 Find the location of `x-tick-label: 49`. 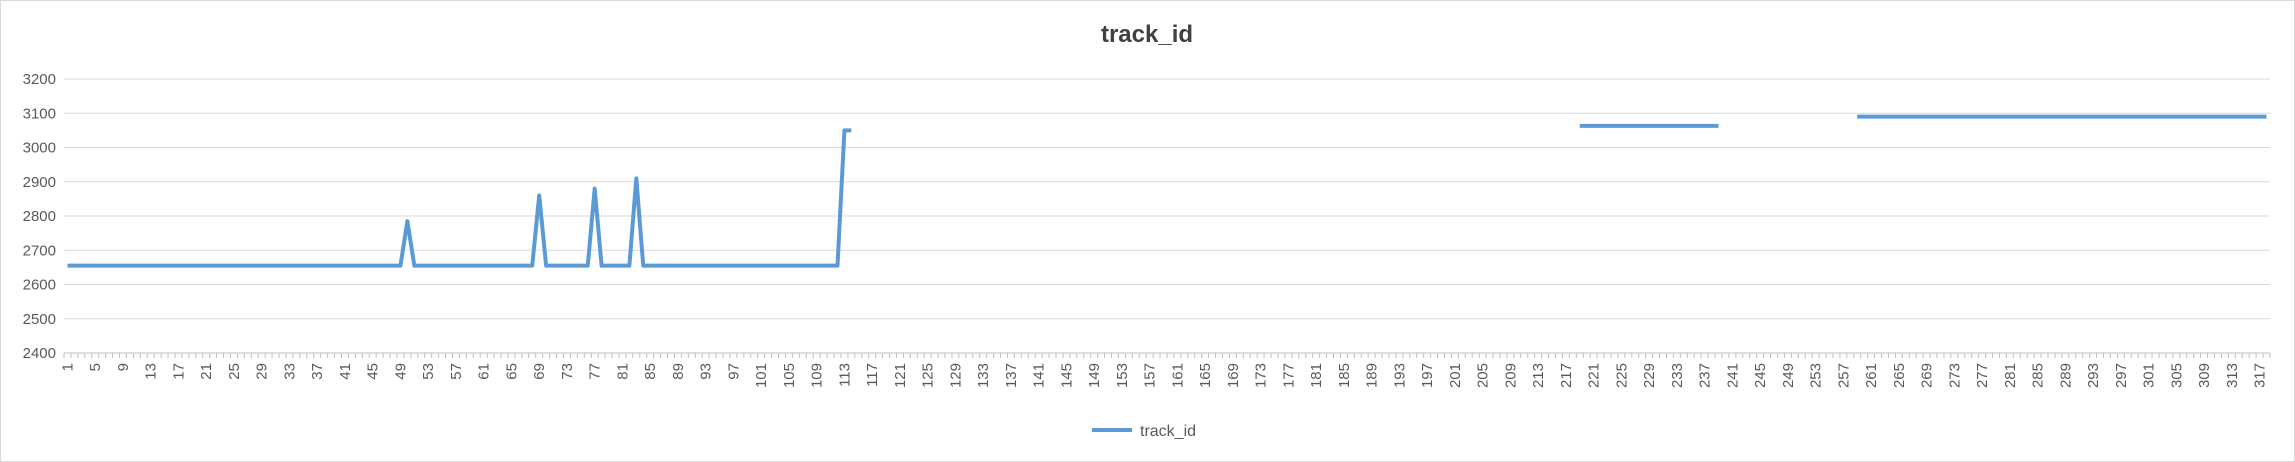

x-tick-label: 49 is located at coordinates (400, 371).